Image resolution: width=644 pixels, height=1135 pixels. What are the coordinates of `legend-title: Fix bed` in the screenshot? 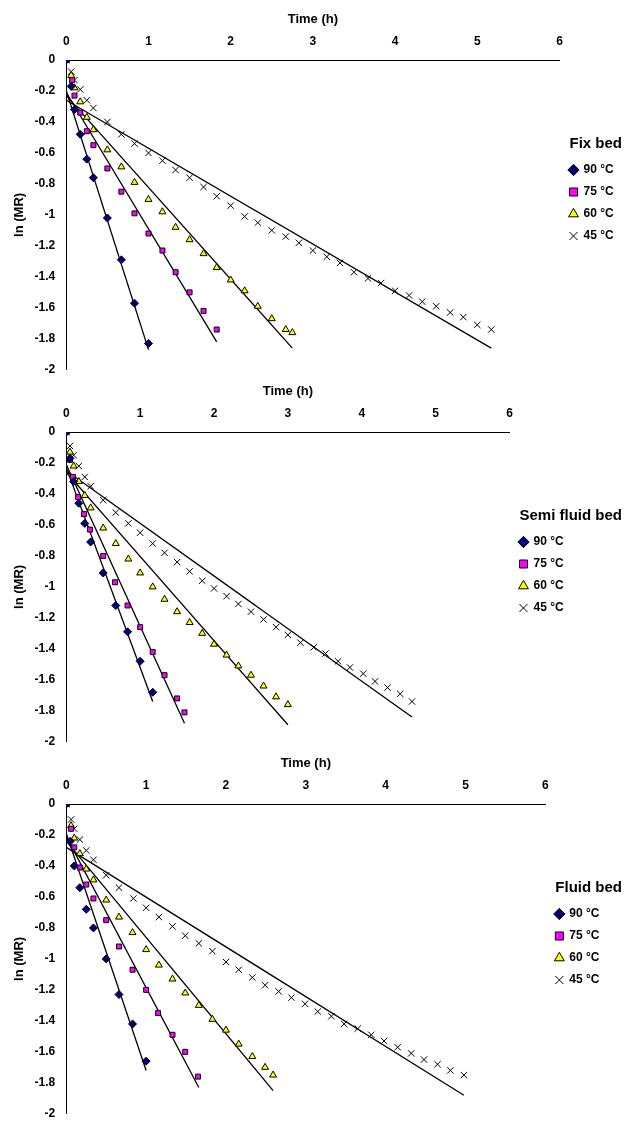 It's located at (595, 142).